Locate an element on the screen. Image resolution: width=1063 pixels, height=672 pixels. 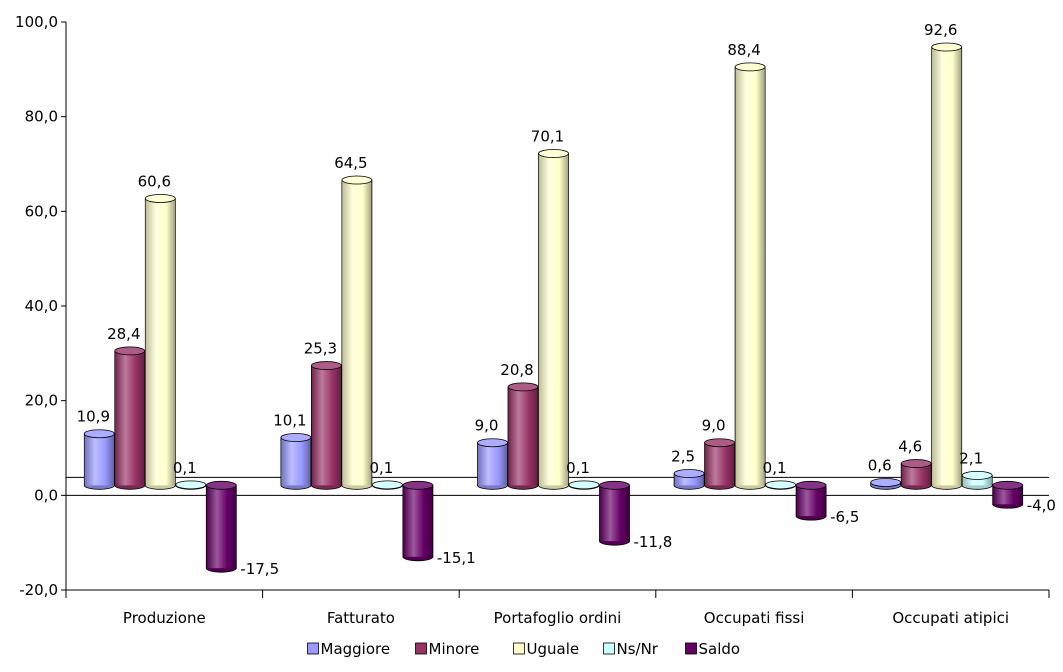
data-label-saldo: -17,5 is located at coordinates (259, 569).